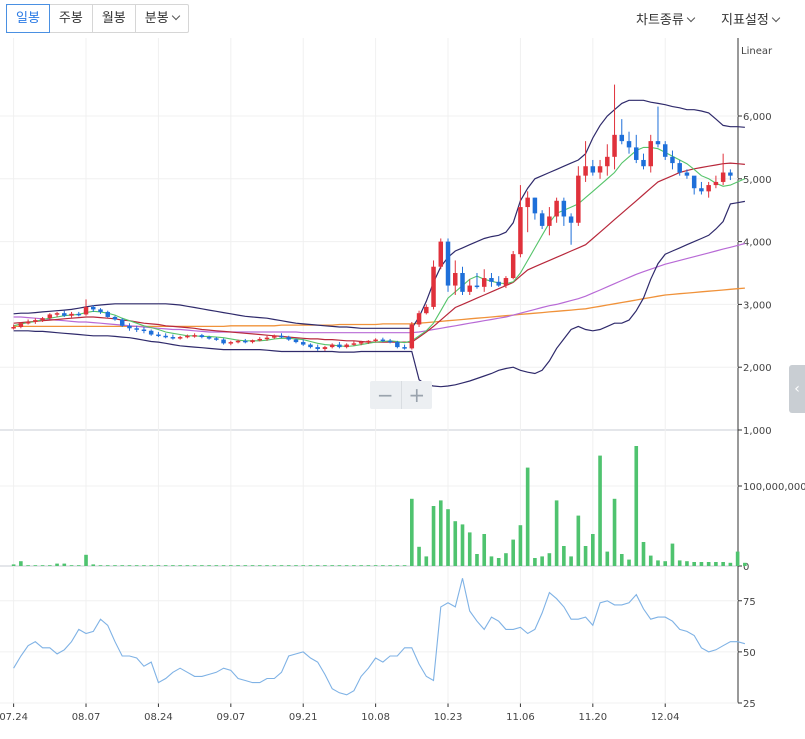 The width and height of the screenshot is (805, 739). What do you see at coordinates (749, 704) in the screenshot?
I see `rsi-y-tick-label: 25` at bounding box center [749, 704].